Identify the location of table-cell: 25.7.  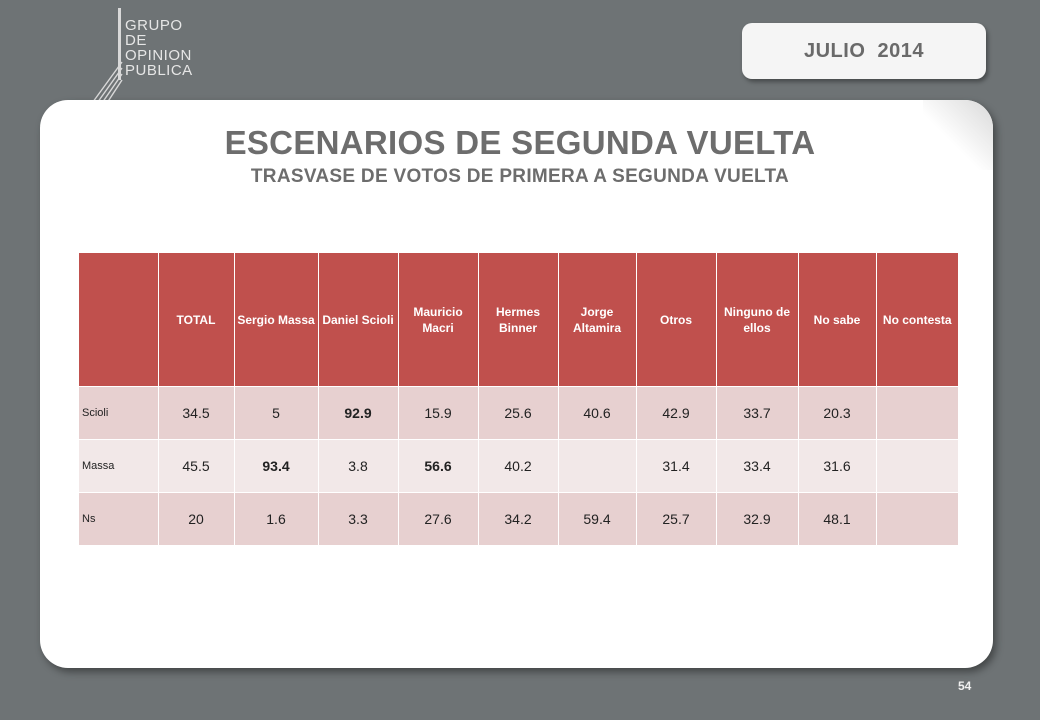
(675, 518).